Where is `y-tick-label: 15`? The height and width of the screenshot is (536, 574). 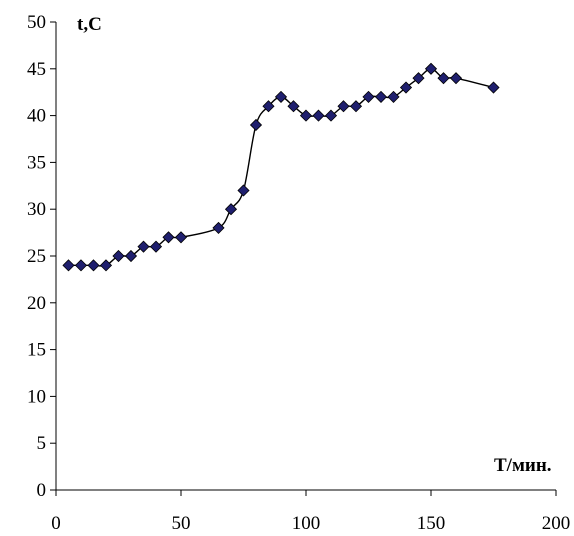 y-tick-label: 15 is located at coordinates (36, 350).